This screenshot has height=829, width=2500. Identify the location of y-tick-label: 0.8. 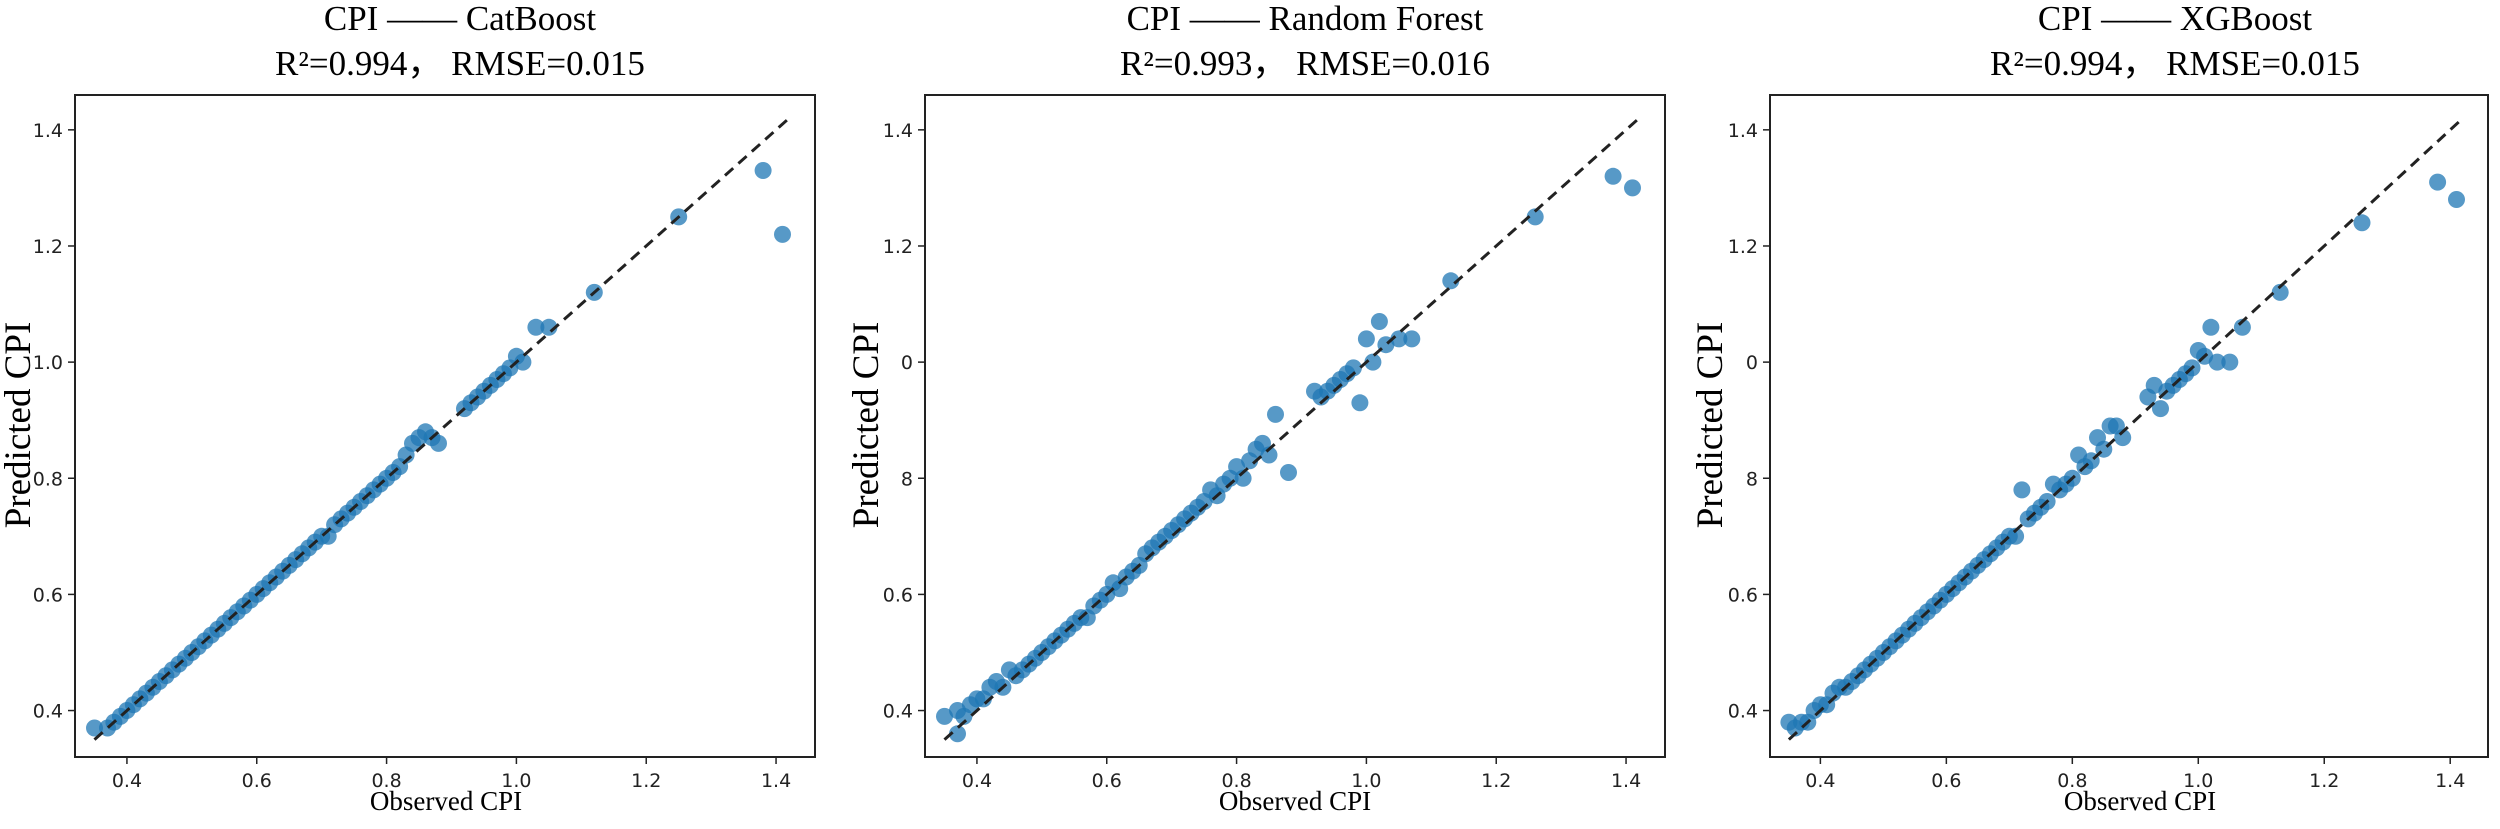
(48, 479).